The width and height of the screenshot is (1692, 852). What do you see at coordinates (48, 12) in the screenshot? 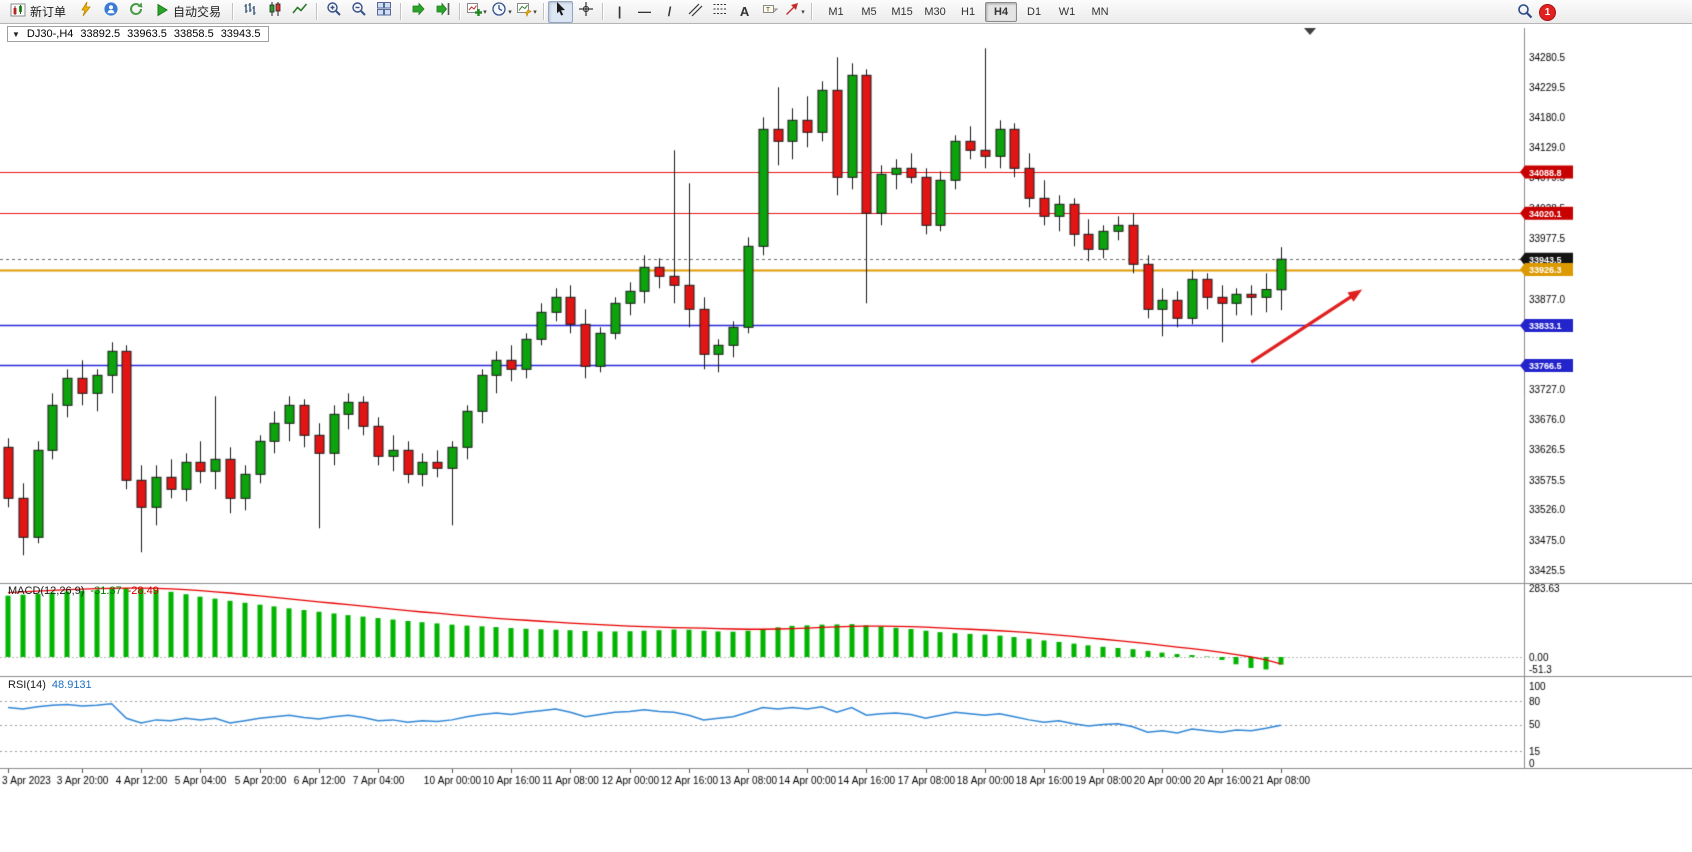
I see `new-order-label: 新订单` at bounding box center [48, 12].